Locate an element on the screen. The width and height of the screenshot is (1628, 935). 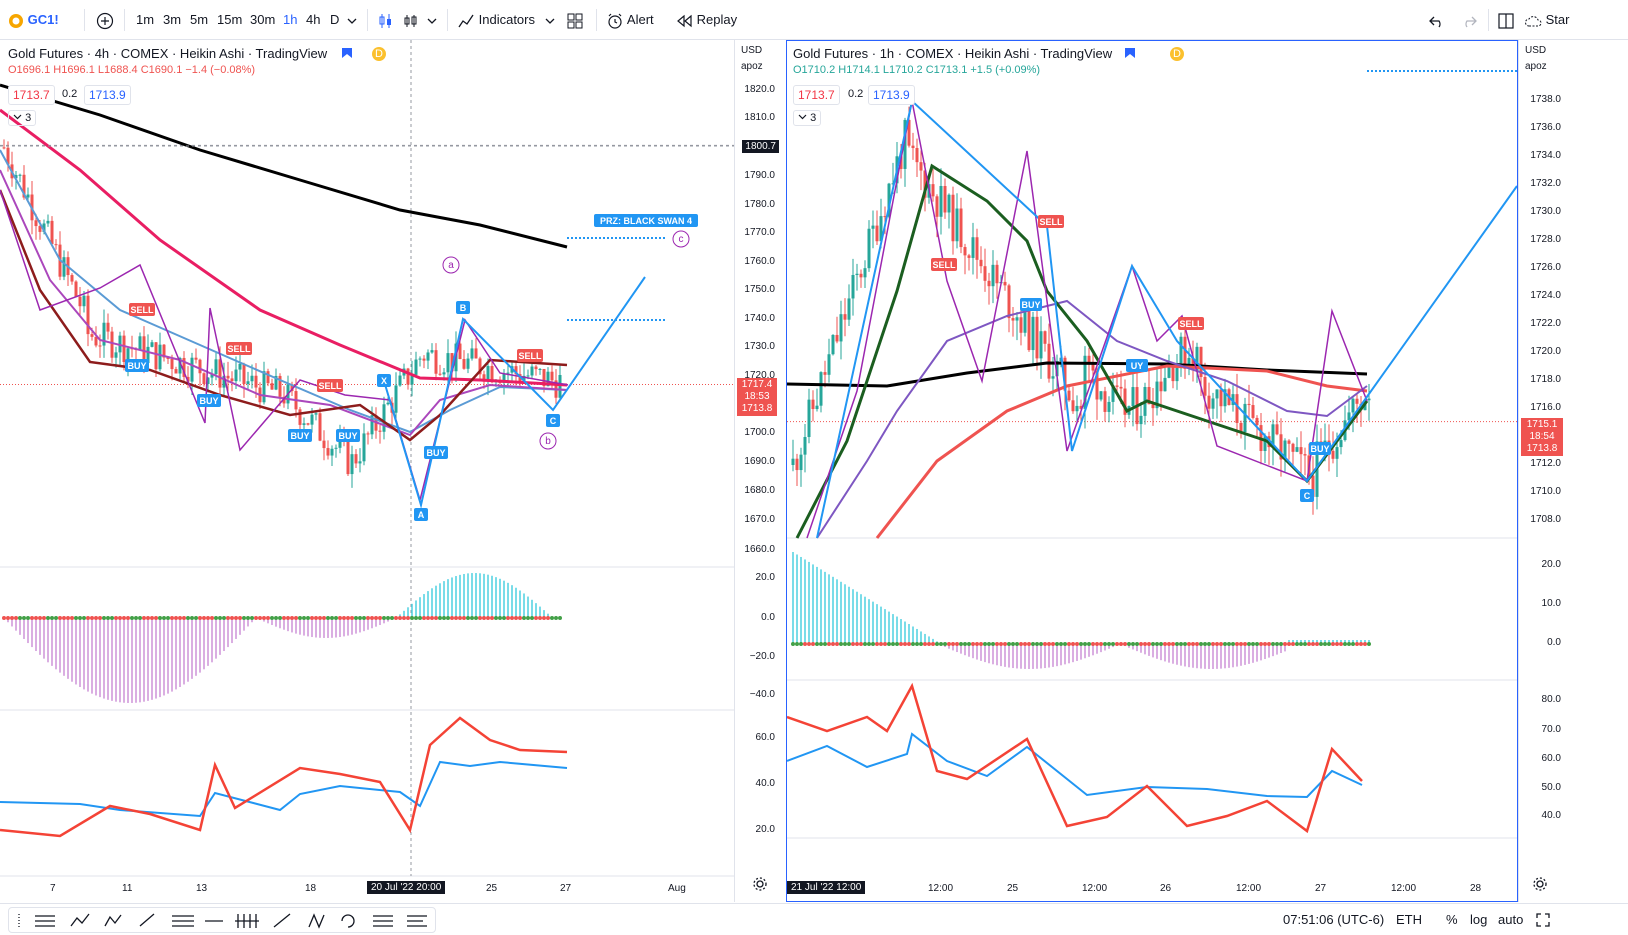
left-price-tick: 1740.0 is located at coordinates (759, 318).